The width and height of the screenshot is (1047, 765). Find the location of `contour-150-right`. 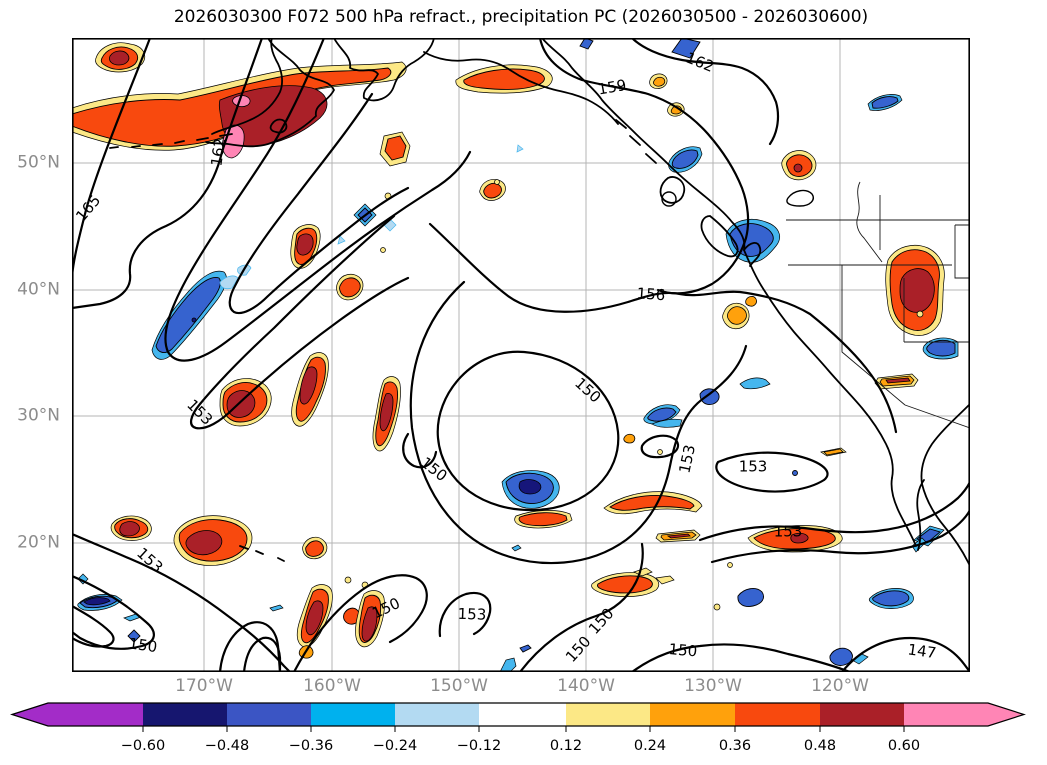

contour-150-right is located at coordinates (840, 536).